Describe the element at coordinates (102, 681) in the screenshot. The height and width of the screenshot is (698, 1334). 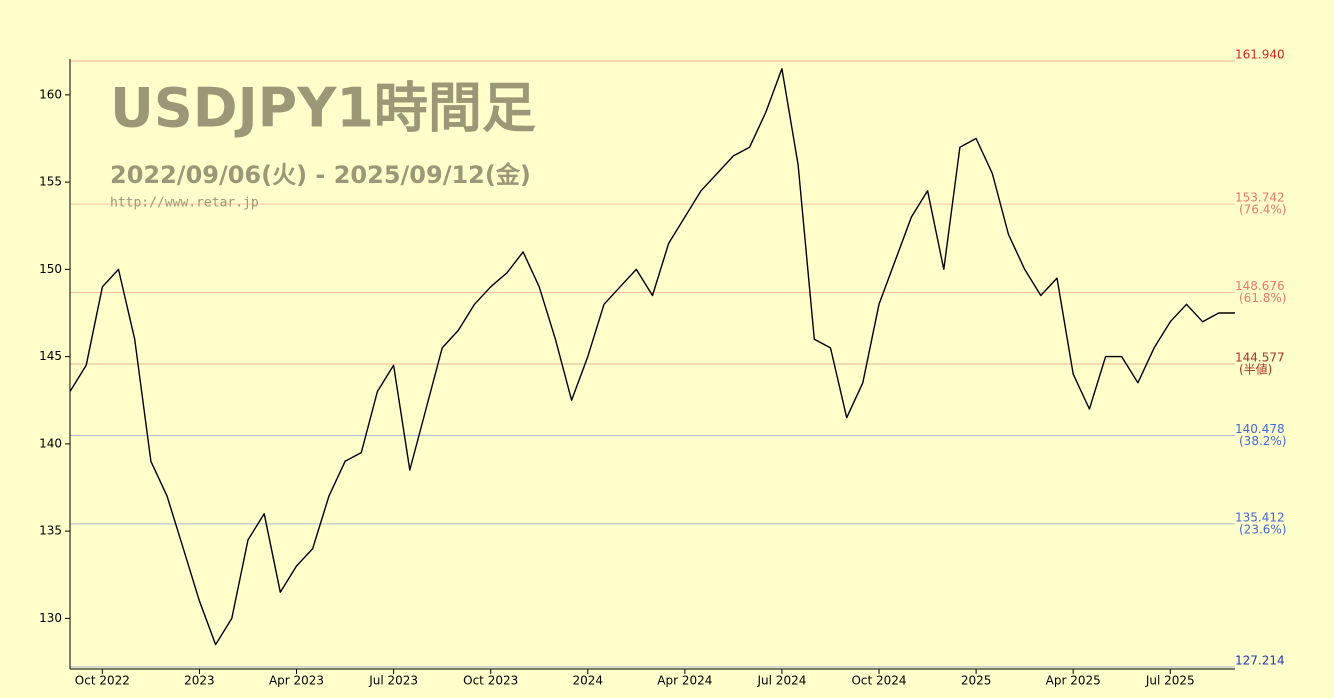
I see `x-tick-label: Oct 2022` at that location.